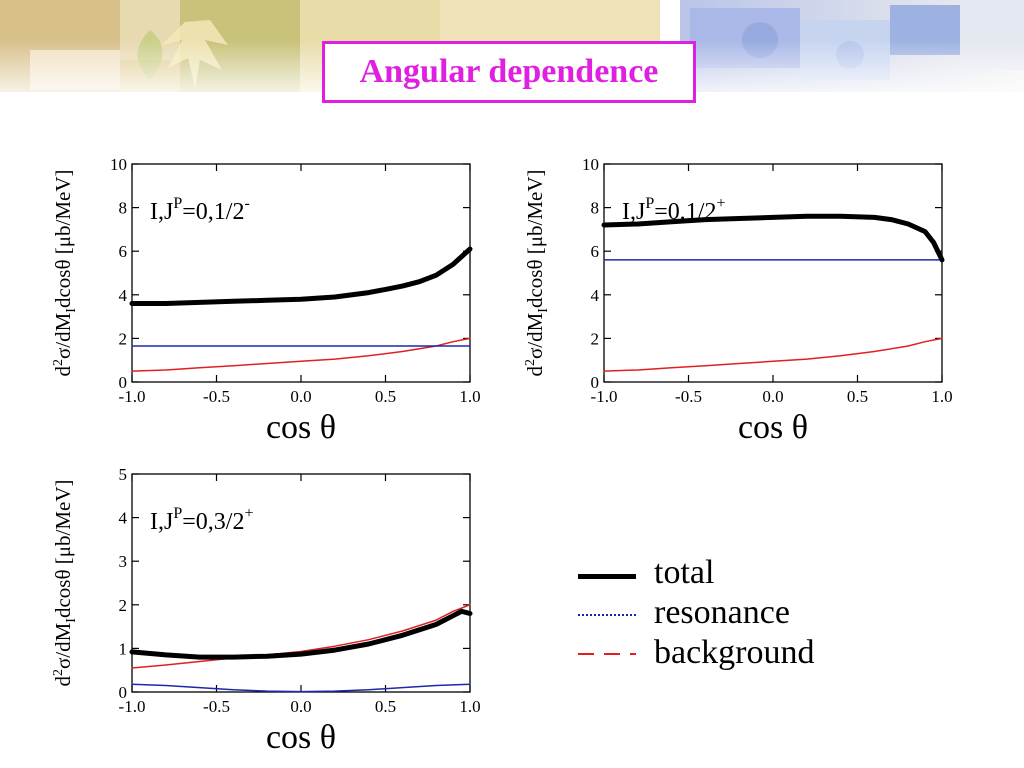  I want to click on chart-legend: total resonance background, so click(722, 618).